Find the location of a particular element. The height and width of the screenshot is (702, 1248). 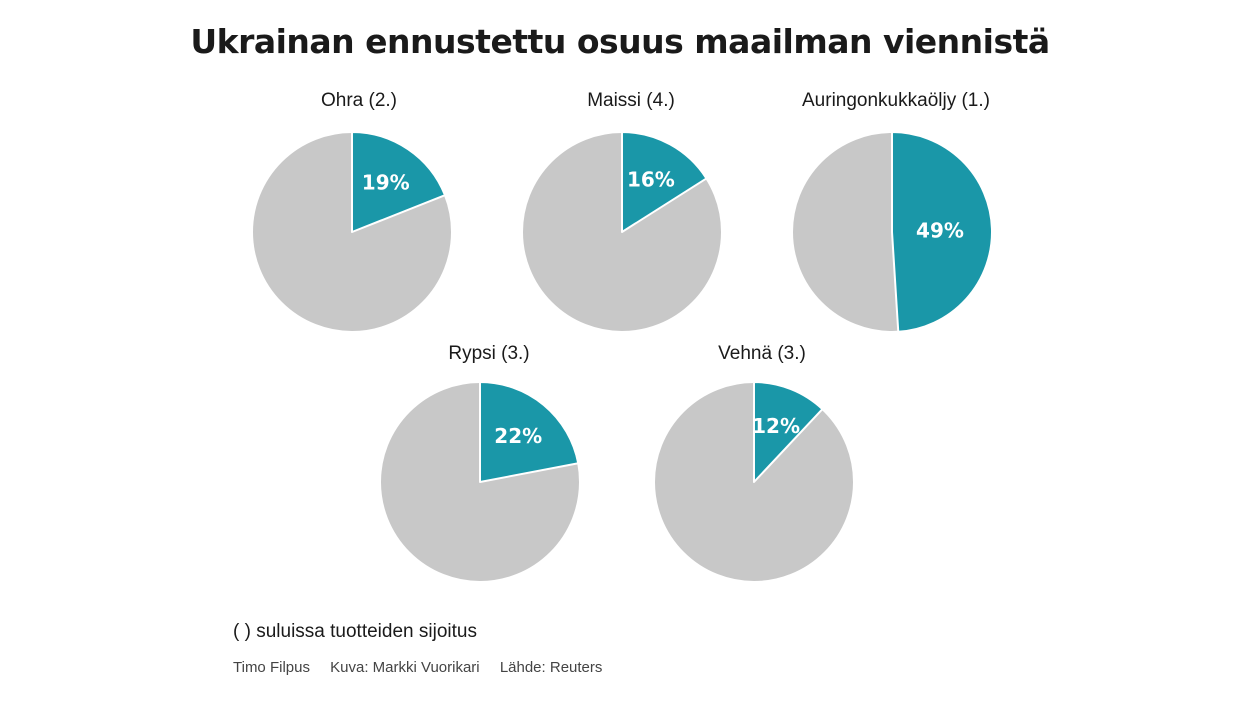

pie-chart-rypsi: 22% is located at coordinates (480, 482).